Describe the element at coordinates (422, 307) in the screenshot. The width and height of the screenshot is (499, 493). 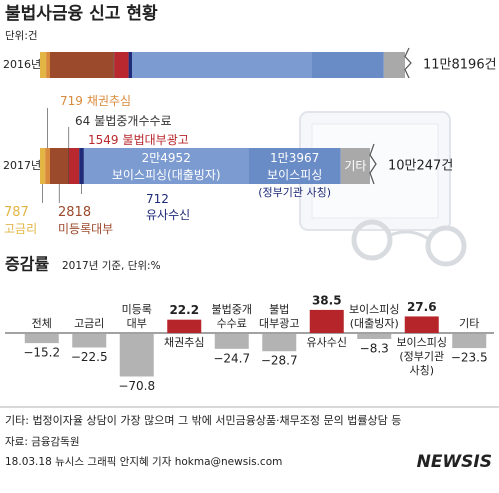
I see `value-label: 27.6` at that location.